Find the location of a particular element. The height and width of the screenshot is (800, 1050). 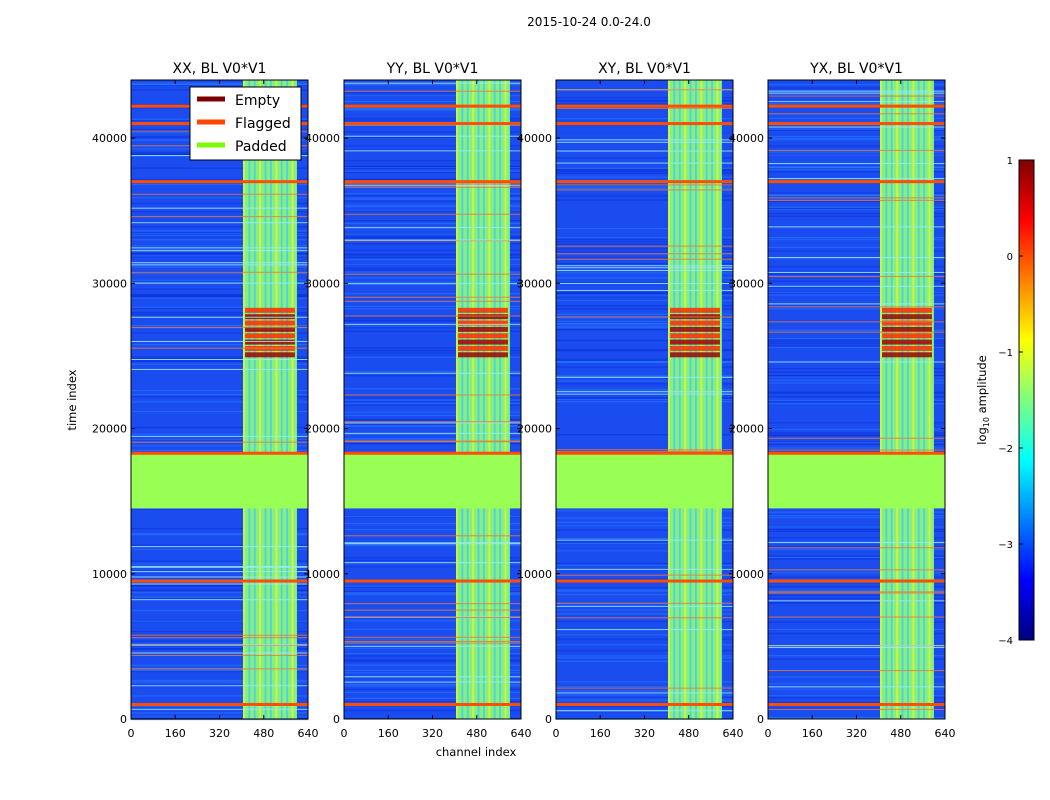

x-tick-label: 0 is located at coordinates (344, 733).